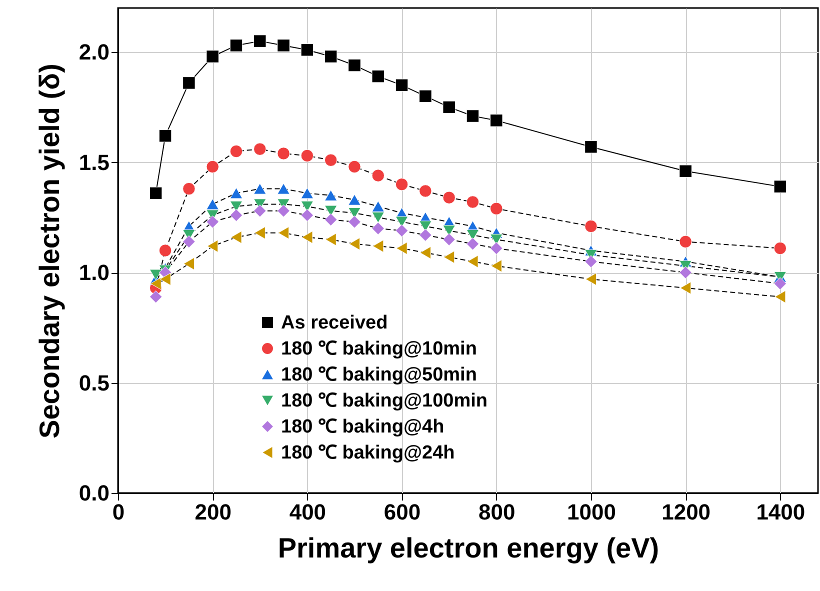  What do you see at coordinates (362, 427) in the screenshot?
I see `legend-label: 180 ℃ baking@4h` at bounding box center [362, 427].